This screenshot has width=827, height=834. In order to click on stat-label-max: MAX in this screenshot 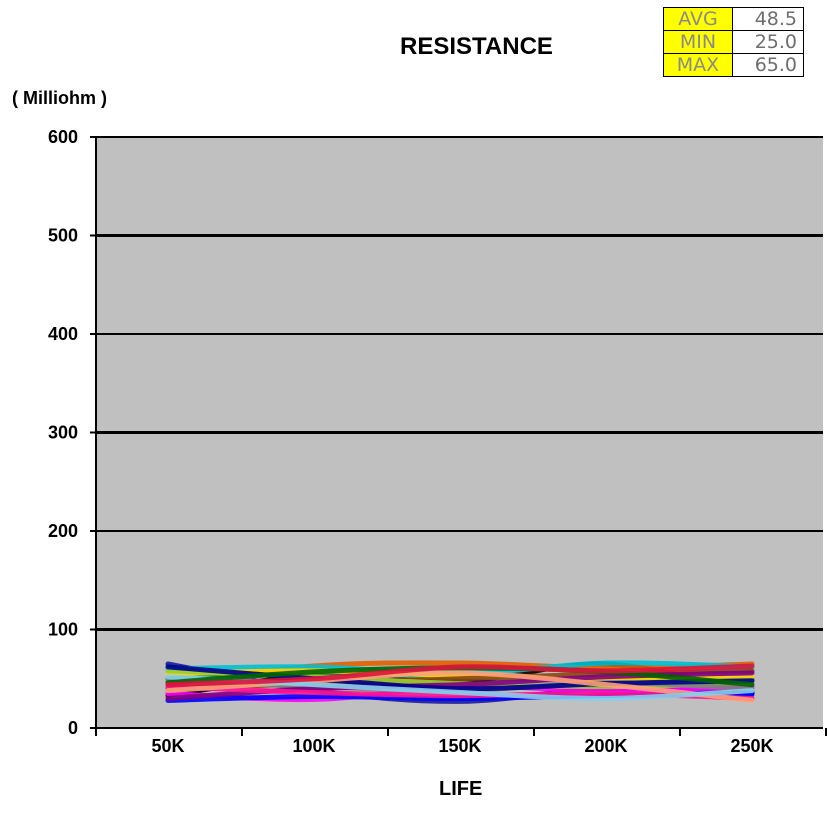, I will do `click(698, 65)`.